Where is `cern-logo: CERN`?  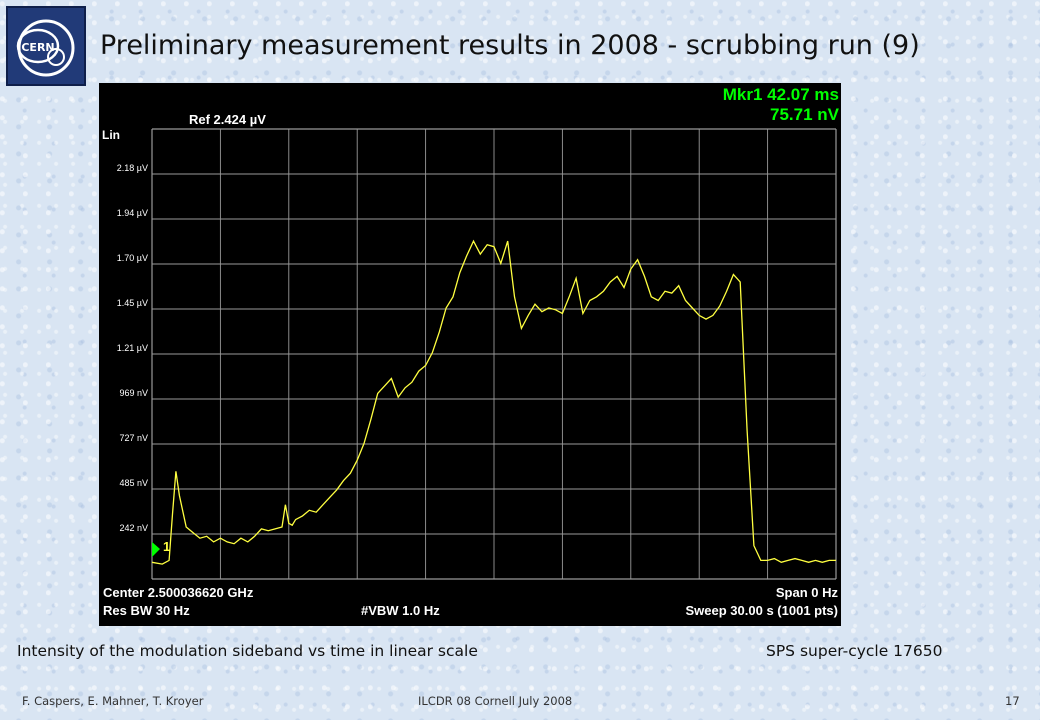
cern-logo: CERN is located at coordinates (46, 46).